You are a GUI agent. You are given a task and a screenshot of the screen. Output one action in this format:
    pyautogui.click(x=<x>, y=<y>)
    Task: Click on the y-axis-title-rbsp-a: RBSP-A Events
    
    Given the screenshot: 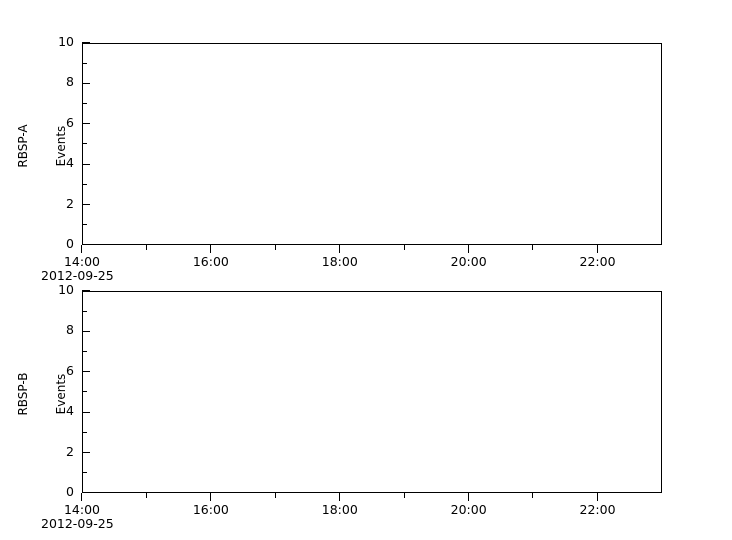 What is the action you would take?
    pyautogui.click(x=46, y=146)
    